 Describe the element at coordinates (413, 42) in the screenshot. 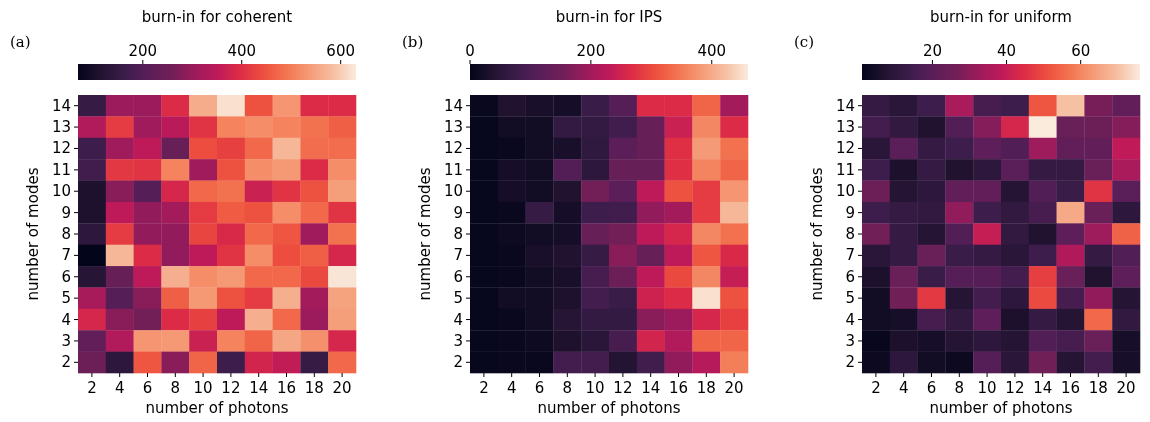

I see `chart-title: (b)` at that location.